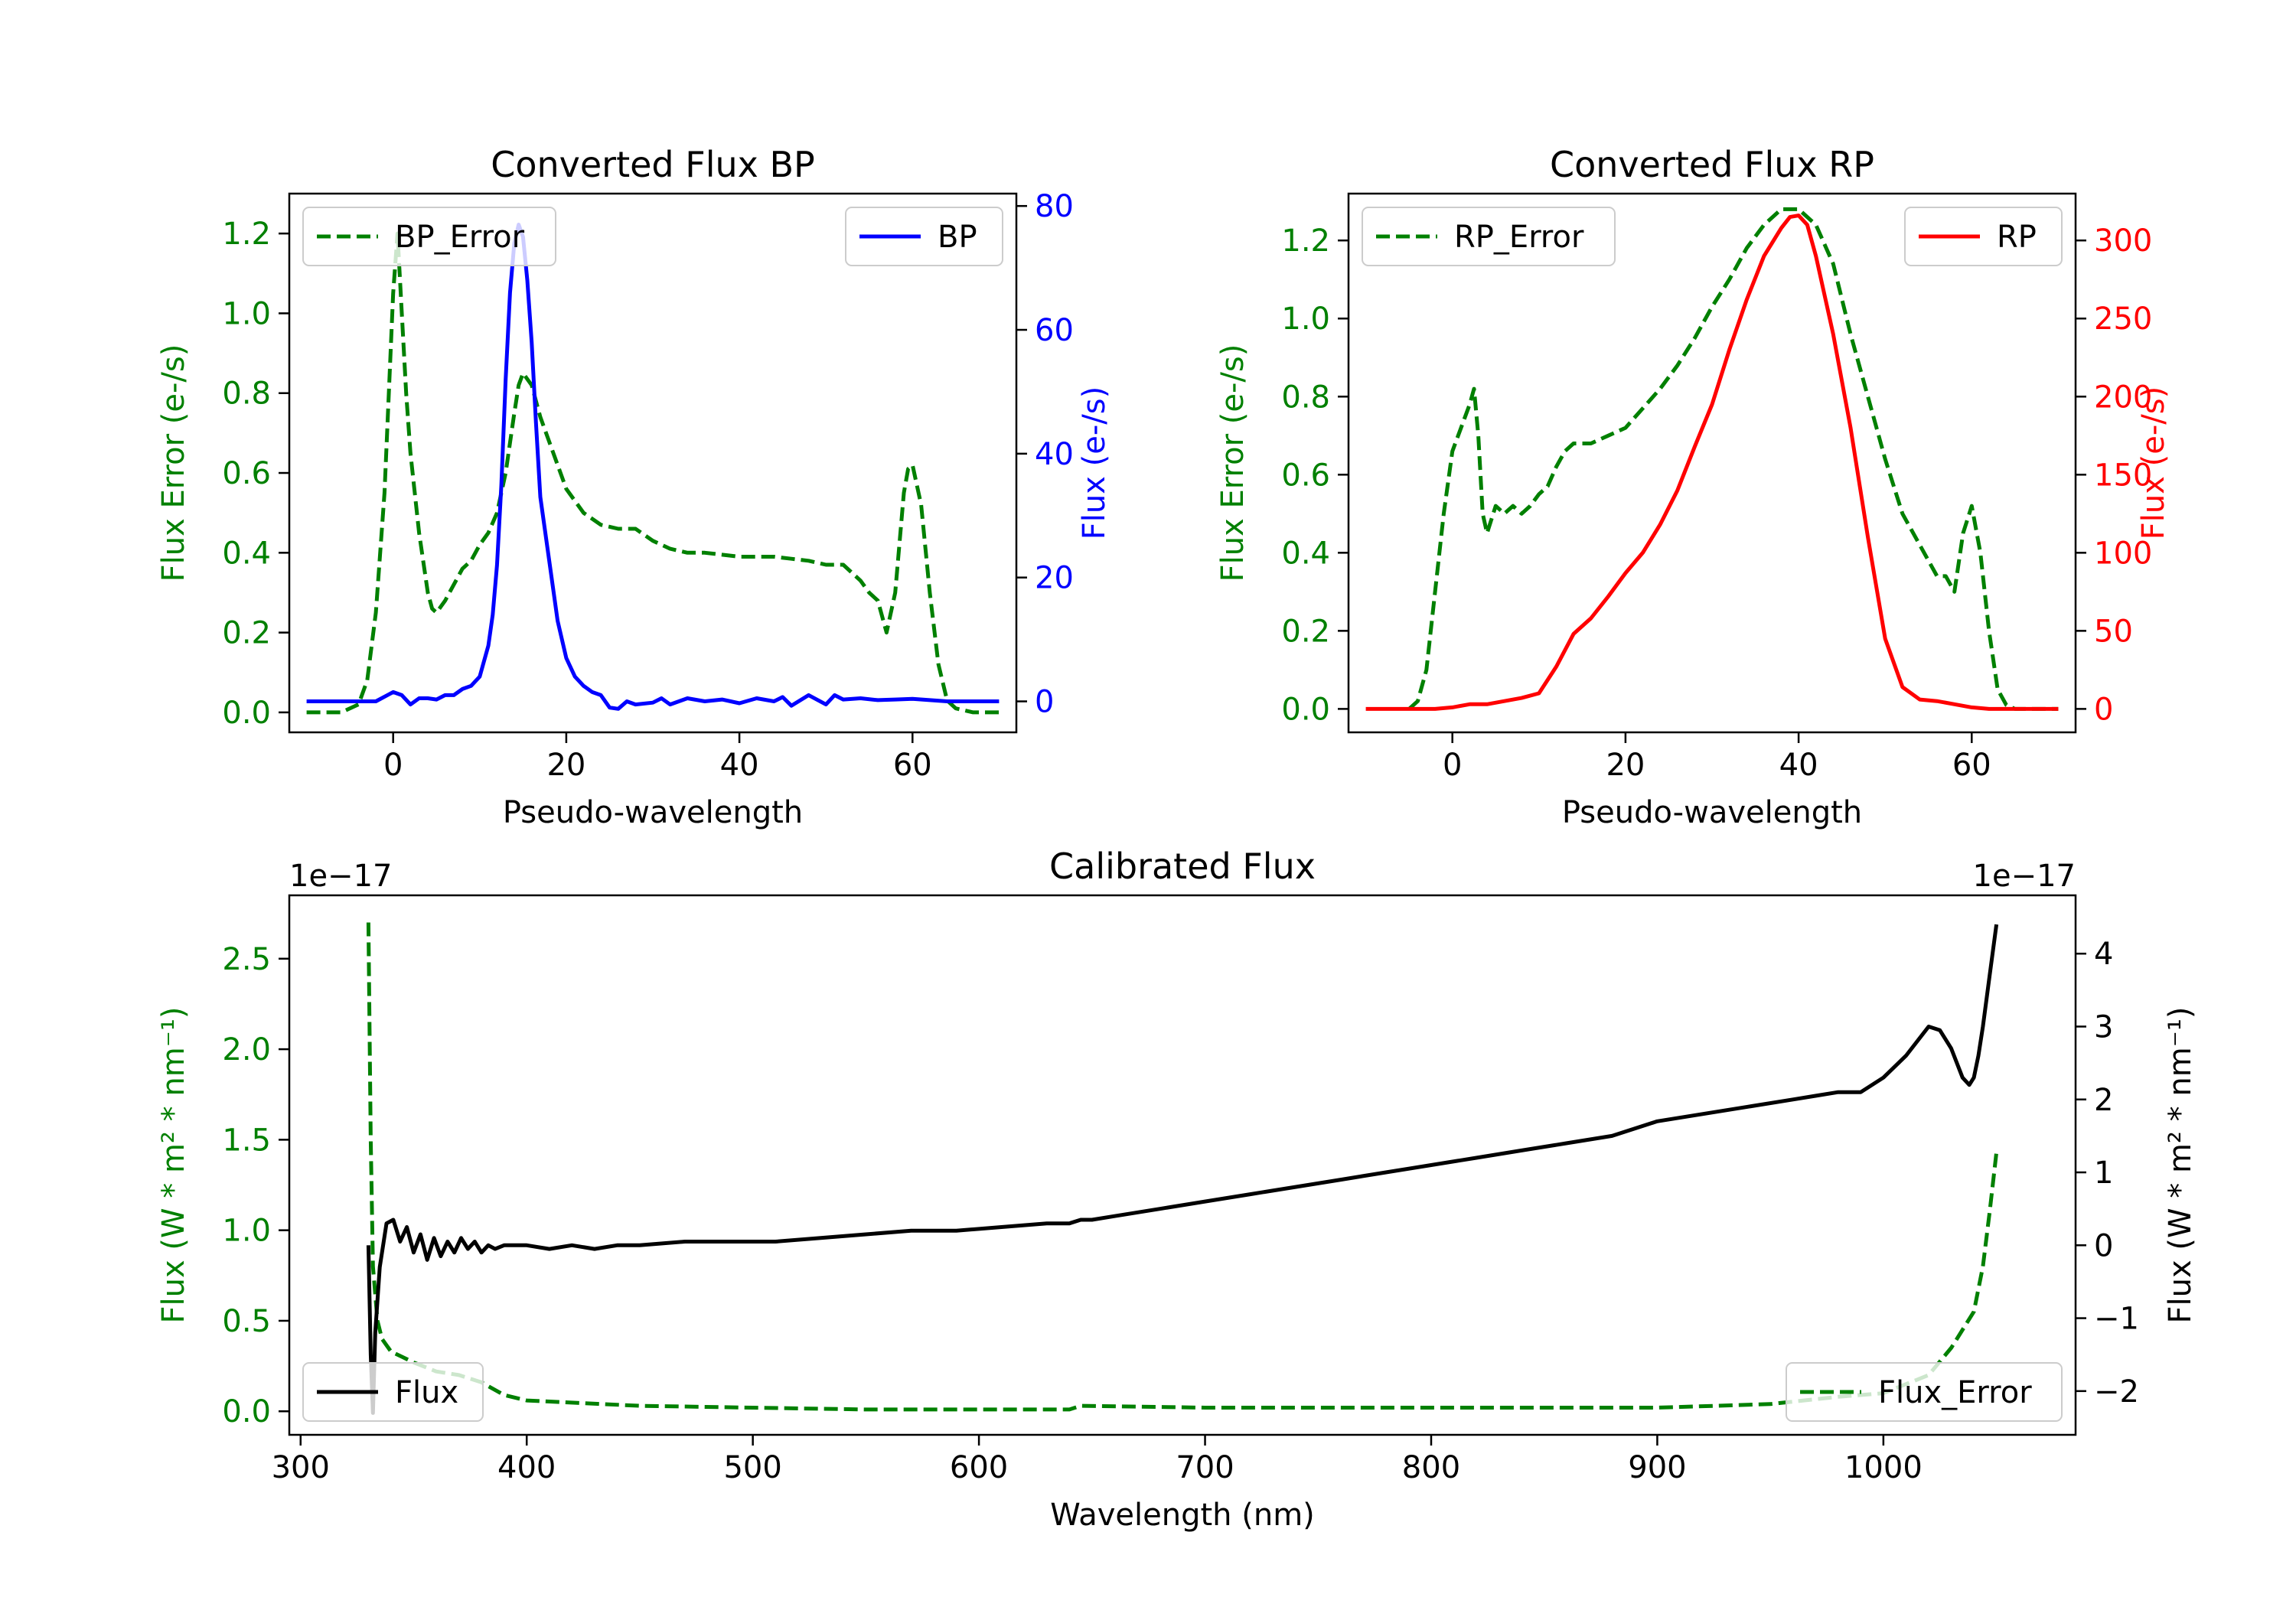 Image resolution: width=2296 pixels, height=1607 pixels. What do you see at coordinates (2103, 955) in the screenshot?
I see `right-y-tick-label: 4` at bounding box center [2103, 955].